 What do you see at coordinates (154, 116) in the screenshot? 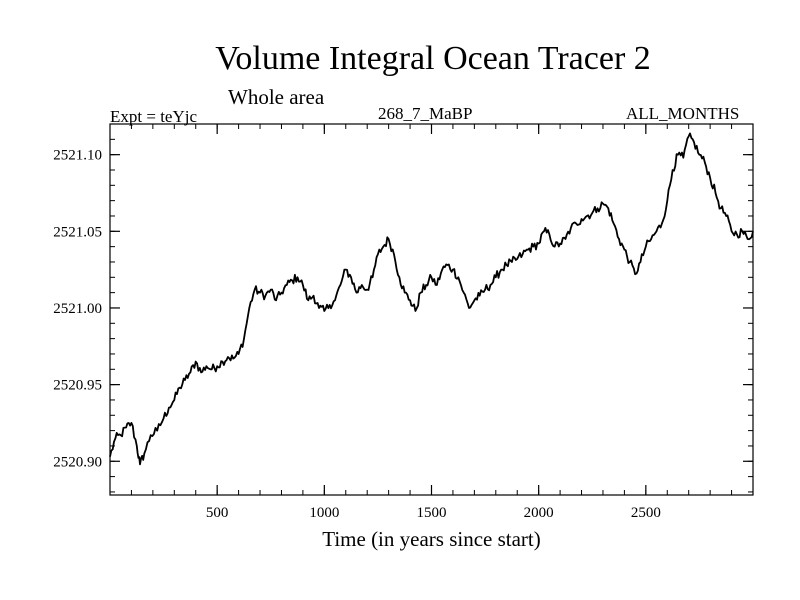
I see `experiment-label: Expt = teYjc` at bounding box center [154, 116].